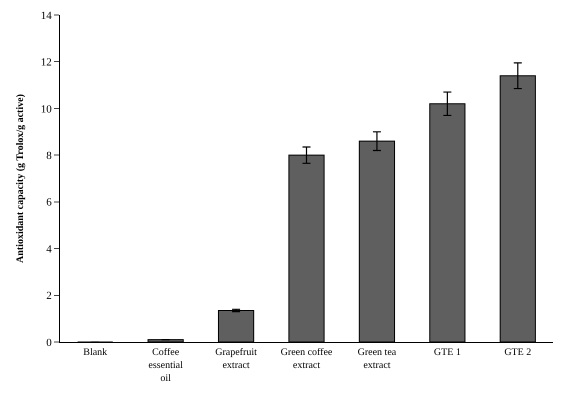  I want to click on y-axis-title: Antioxidant capacity (g Trolox/g active), so click(20, 178).